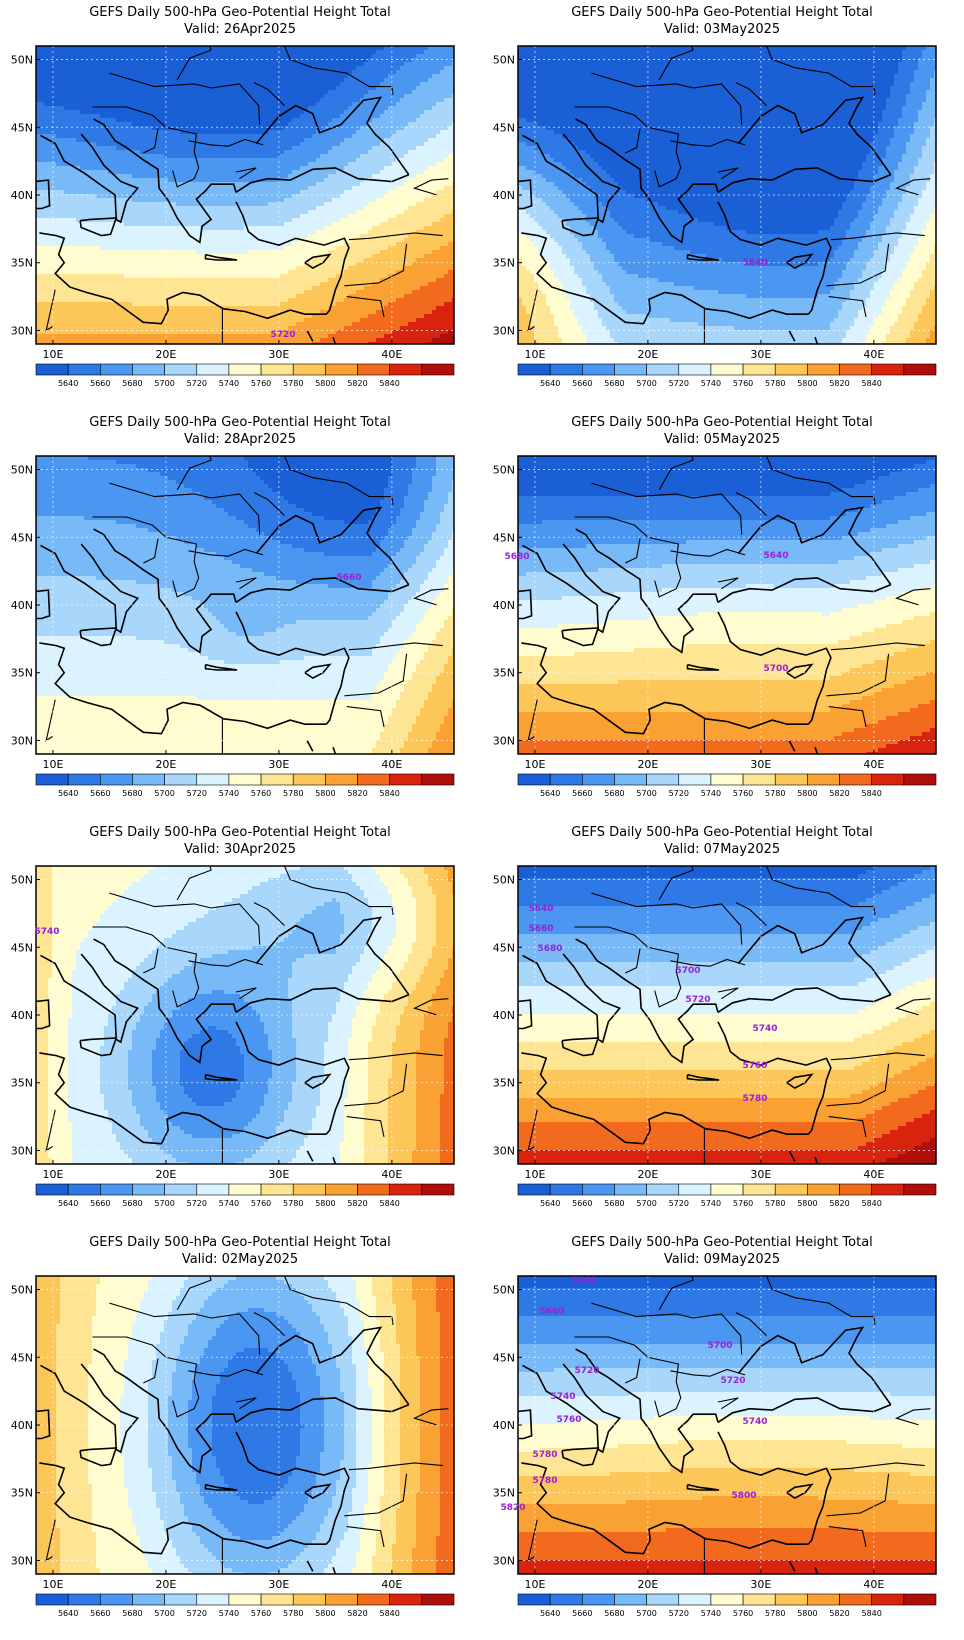 This screenshot has height=1640, width=964. What do you see at coordinates (512, 1508) in the screenshot?
I see `contour-label: 5820` at bounding box center [512, 1508].